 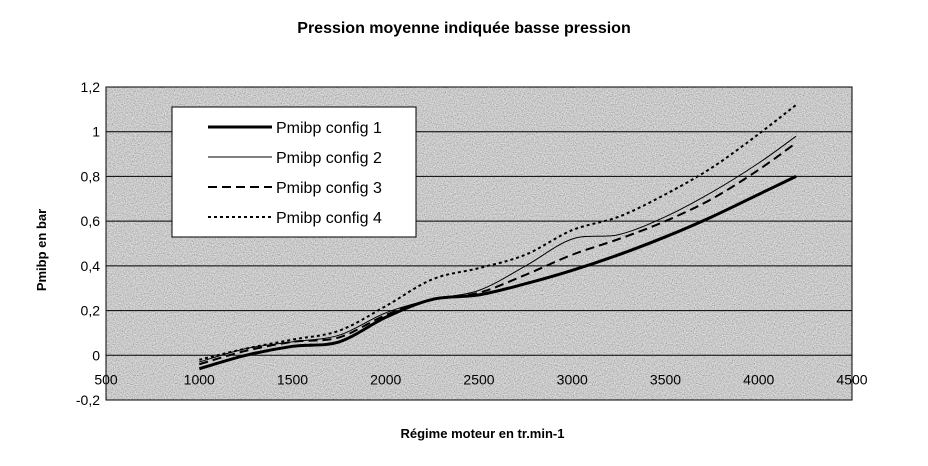 What do you see at coordinates (851, 379) in the screenshot?
I see `x-tick-label: 4500` at bounding box center [851, 379].